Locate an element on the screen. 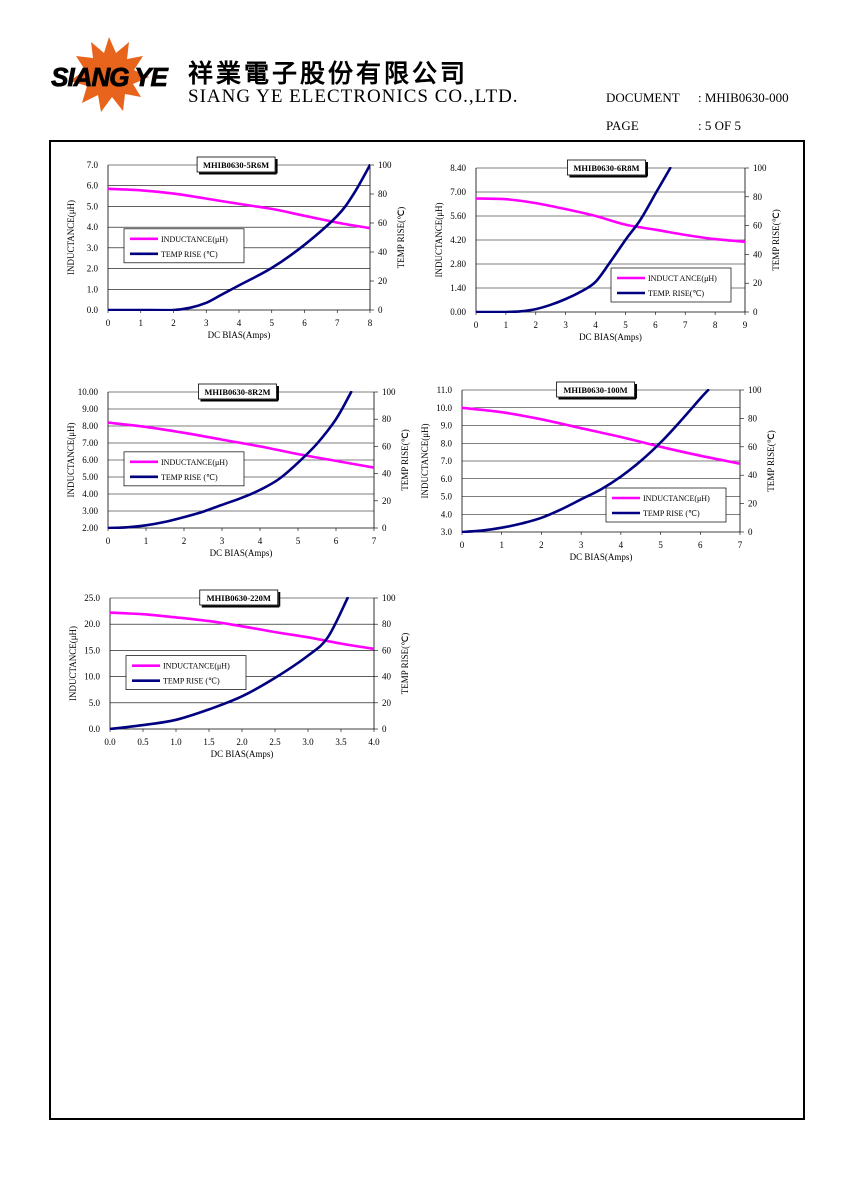  y-tick-label: 11.0 is located at coordinates (445, 390).